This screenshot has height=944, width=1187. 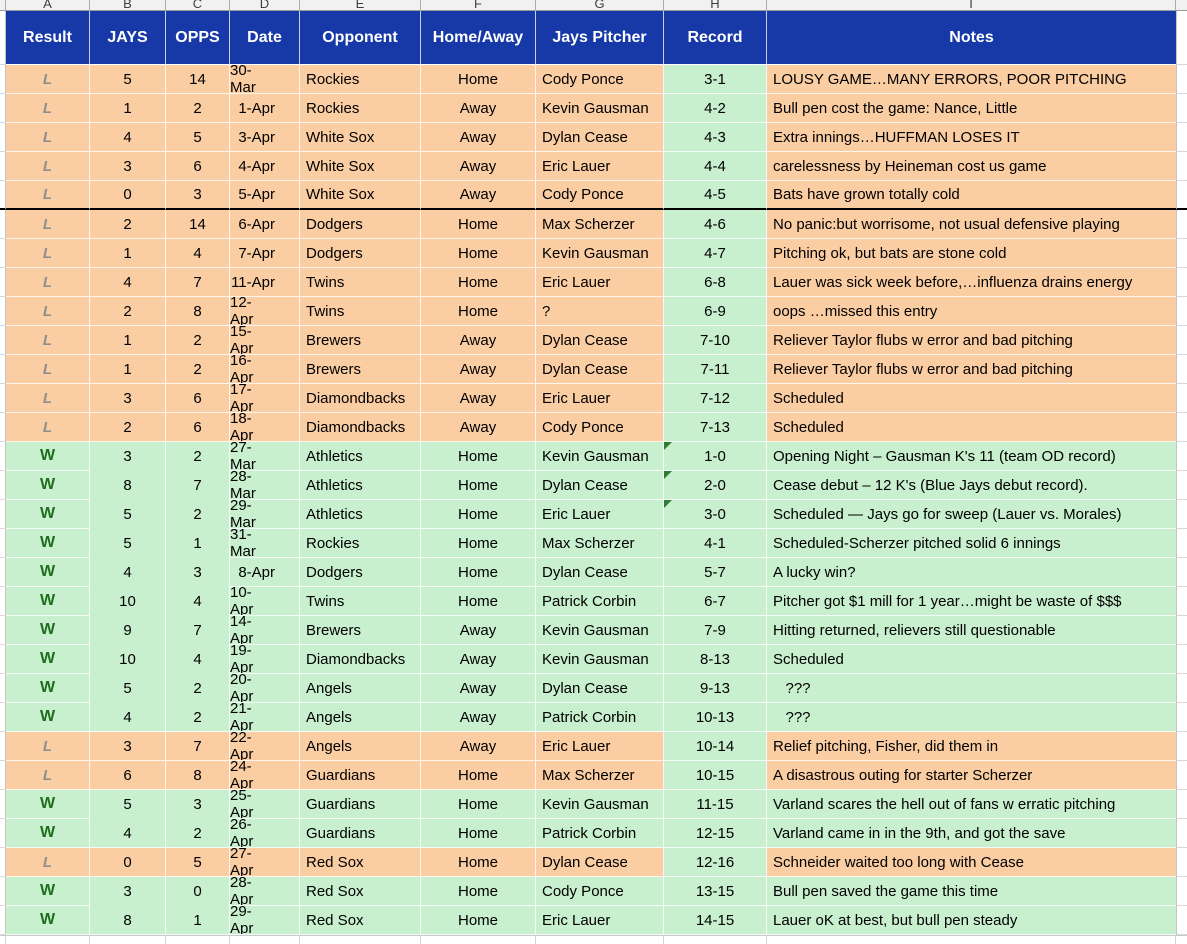 I want to click on cell-pitcher: Max Scherzer, so click(x=600, y=224).